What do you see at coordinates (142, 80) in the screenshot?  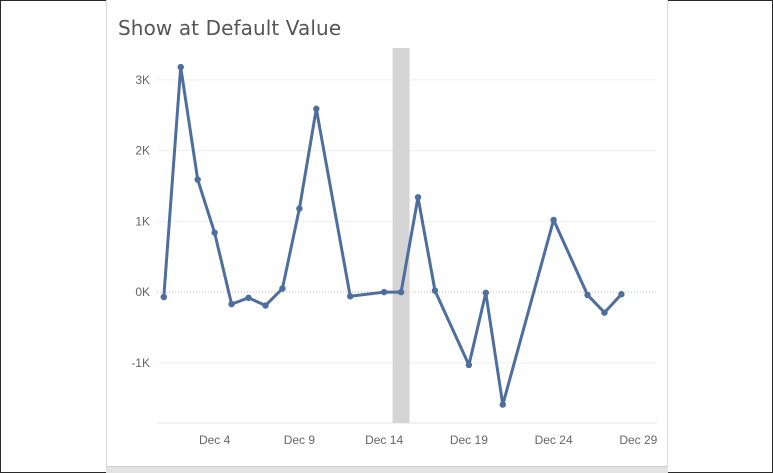 I see `y-tick-label: 3K` at bounding box center [142, 80].